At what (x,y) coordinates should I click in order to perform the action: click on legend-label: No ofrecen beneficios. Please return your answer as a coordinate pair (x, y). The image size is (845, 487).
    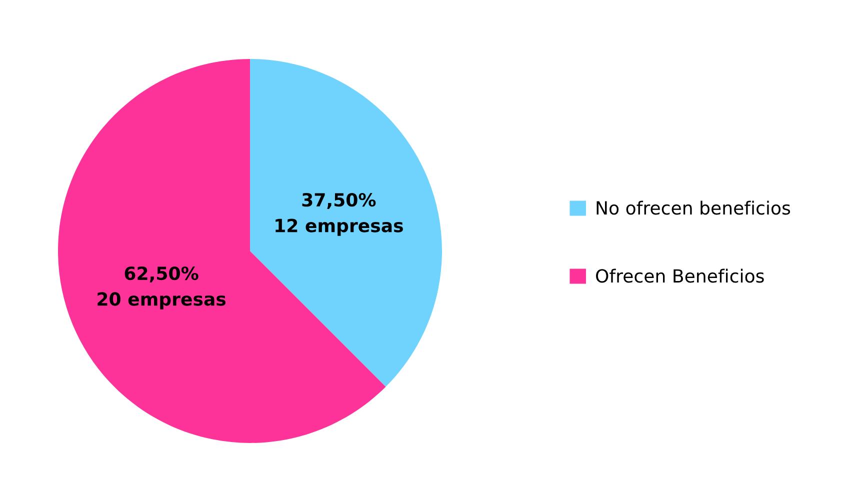
    Looking at the image, I should click on (693, 207).